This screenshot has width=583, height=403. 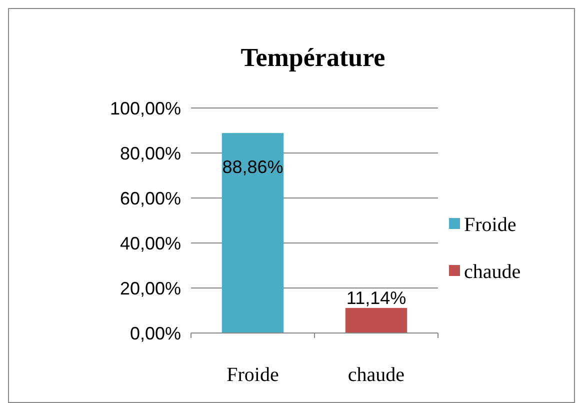 What do you see at coordinates (492, 272) in the screenshot?
I see `legend-label: chaude` at bounding box center [492, 272].